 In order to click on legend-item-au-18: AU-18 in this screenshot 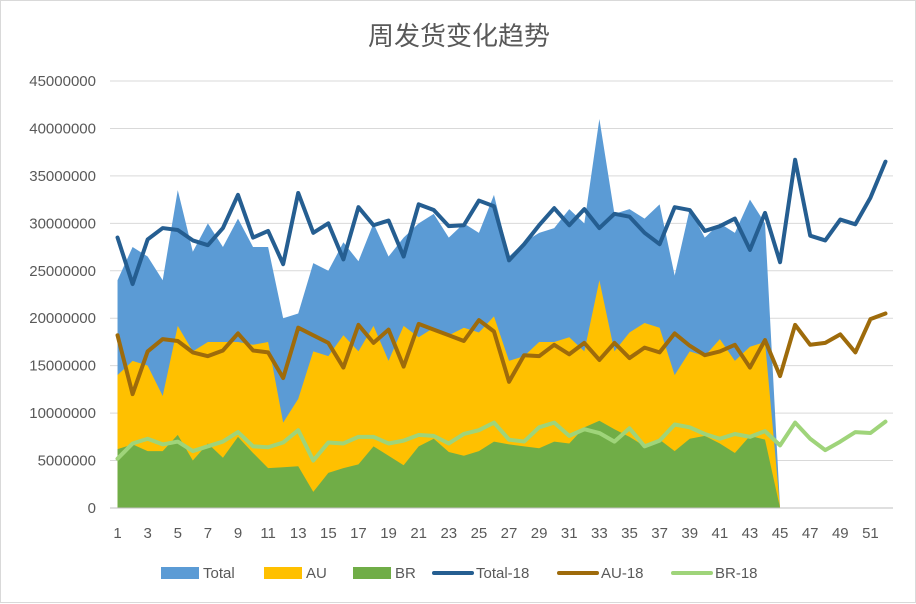, I will do `click(600, 573)`.